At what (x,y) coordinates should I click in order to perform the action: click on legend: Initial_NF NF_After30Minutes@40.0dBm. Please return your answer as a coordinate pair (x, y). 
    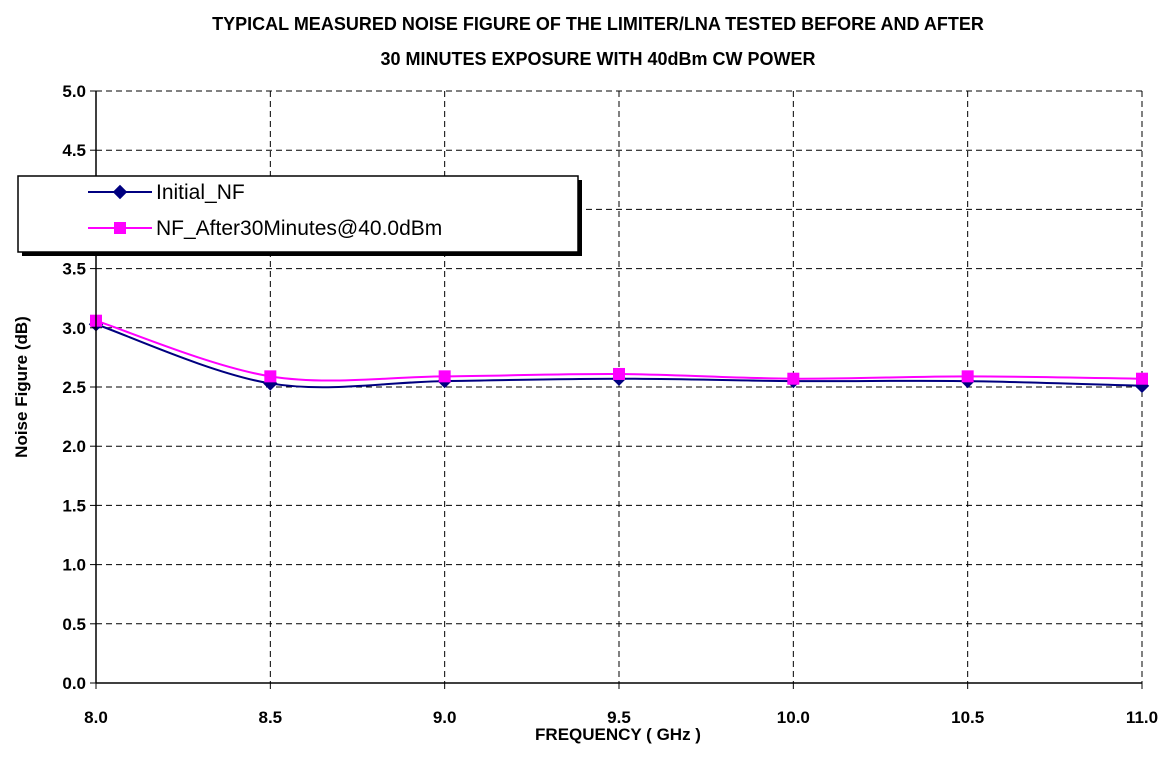
    Looking at the image, I should click on (299, 215).